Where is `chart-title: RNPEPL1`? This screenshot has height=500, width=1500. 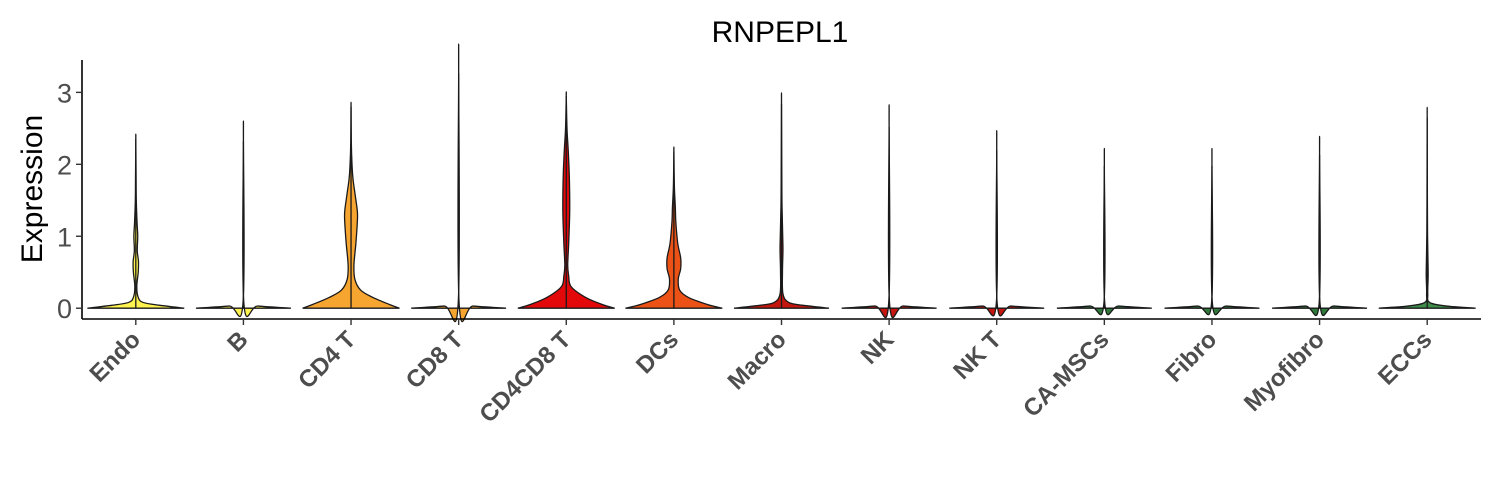 chart-title: RNPEPL1 is located at coordinates (780, 32).